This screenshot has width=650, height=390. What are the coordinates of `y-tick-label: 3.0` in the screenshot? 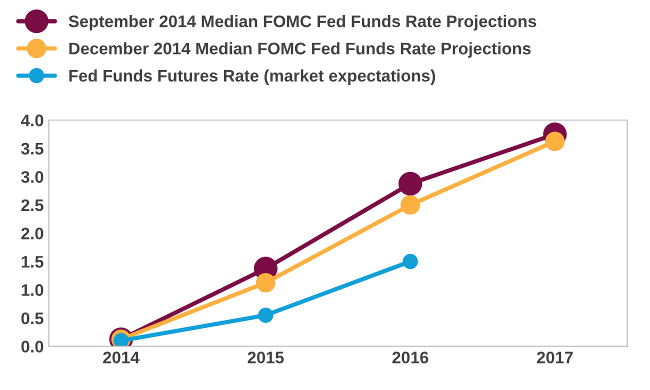 It's located at (32, 177).